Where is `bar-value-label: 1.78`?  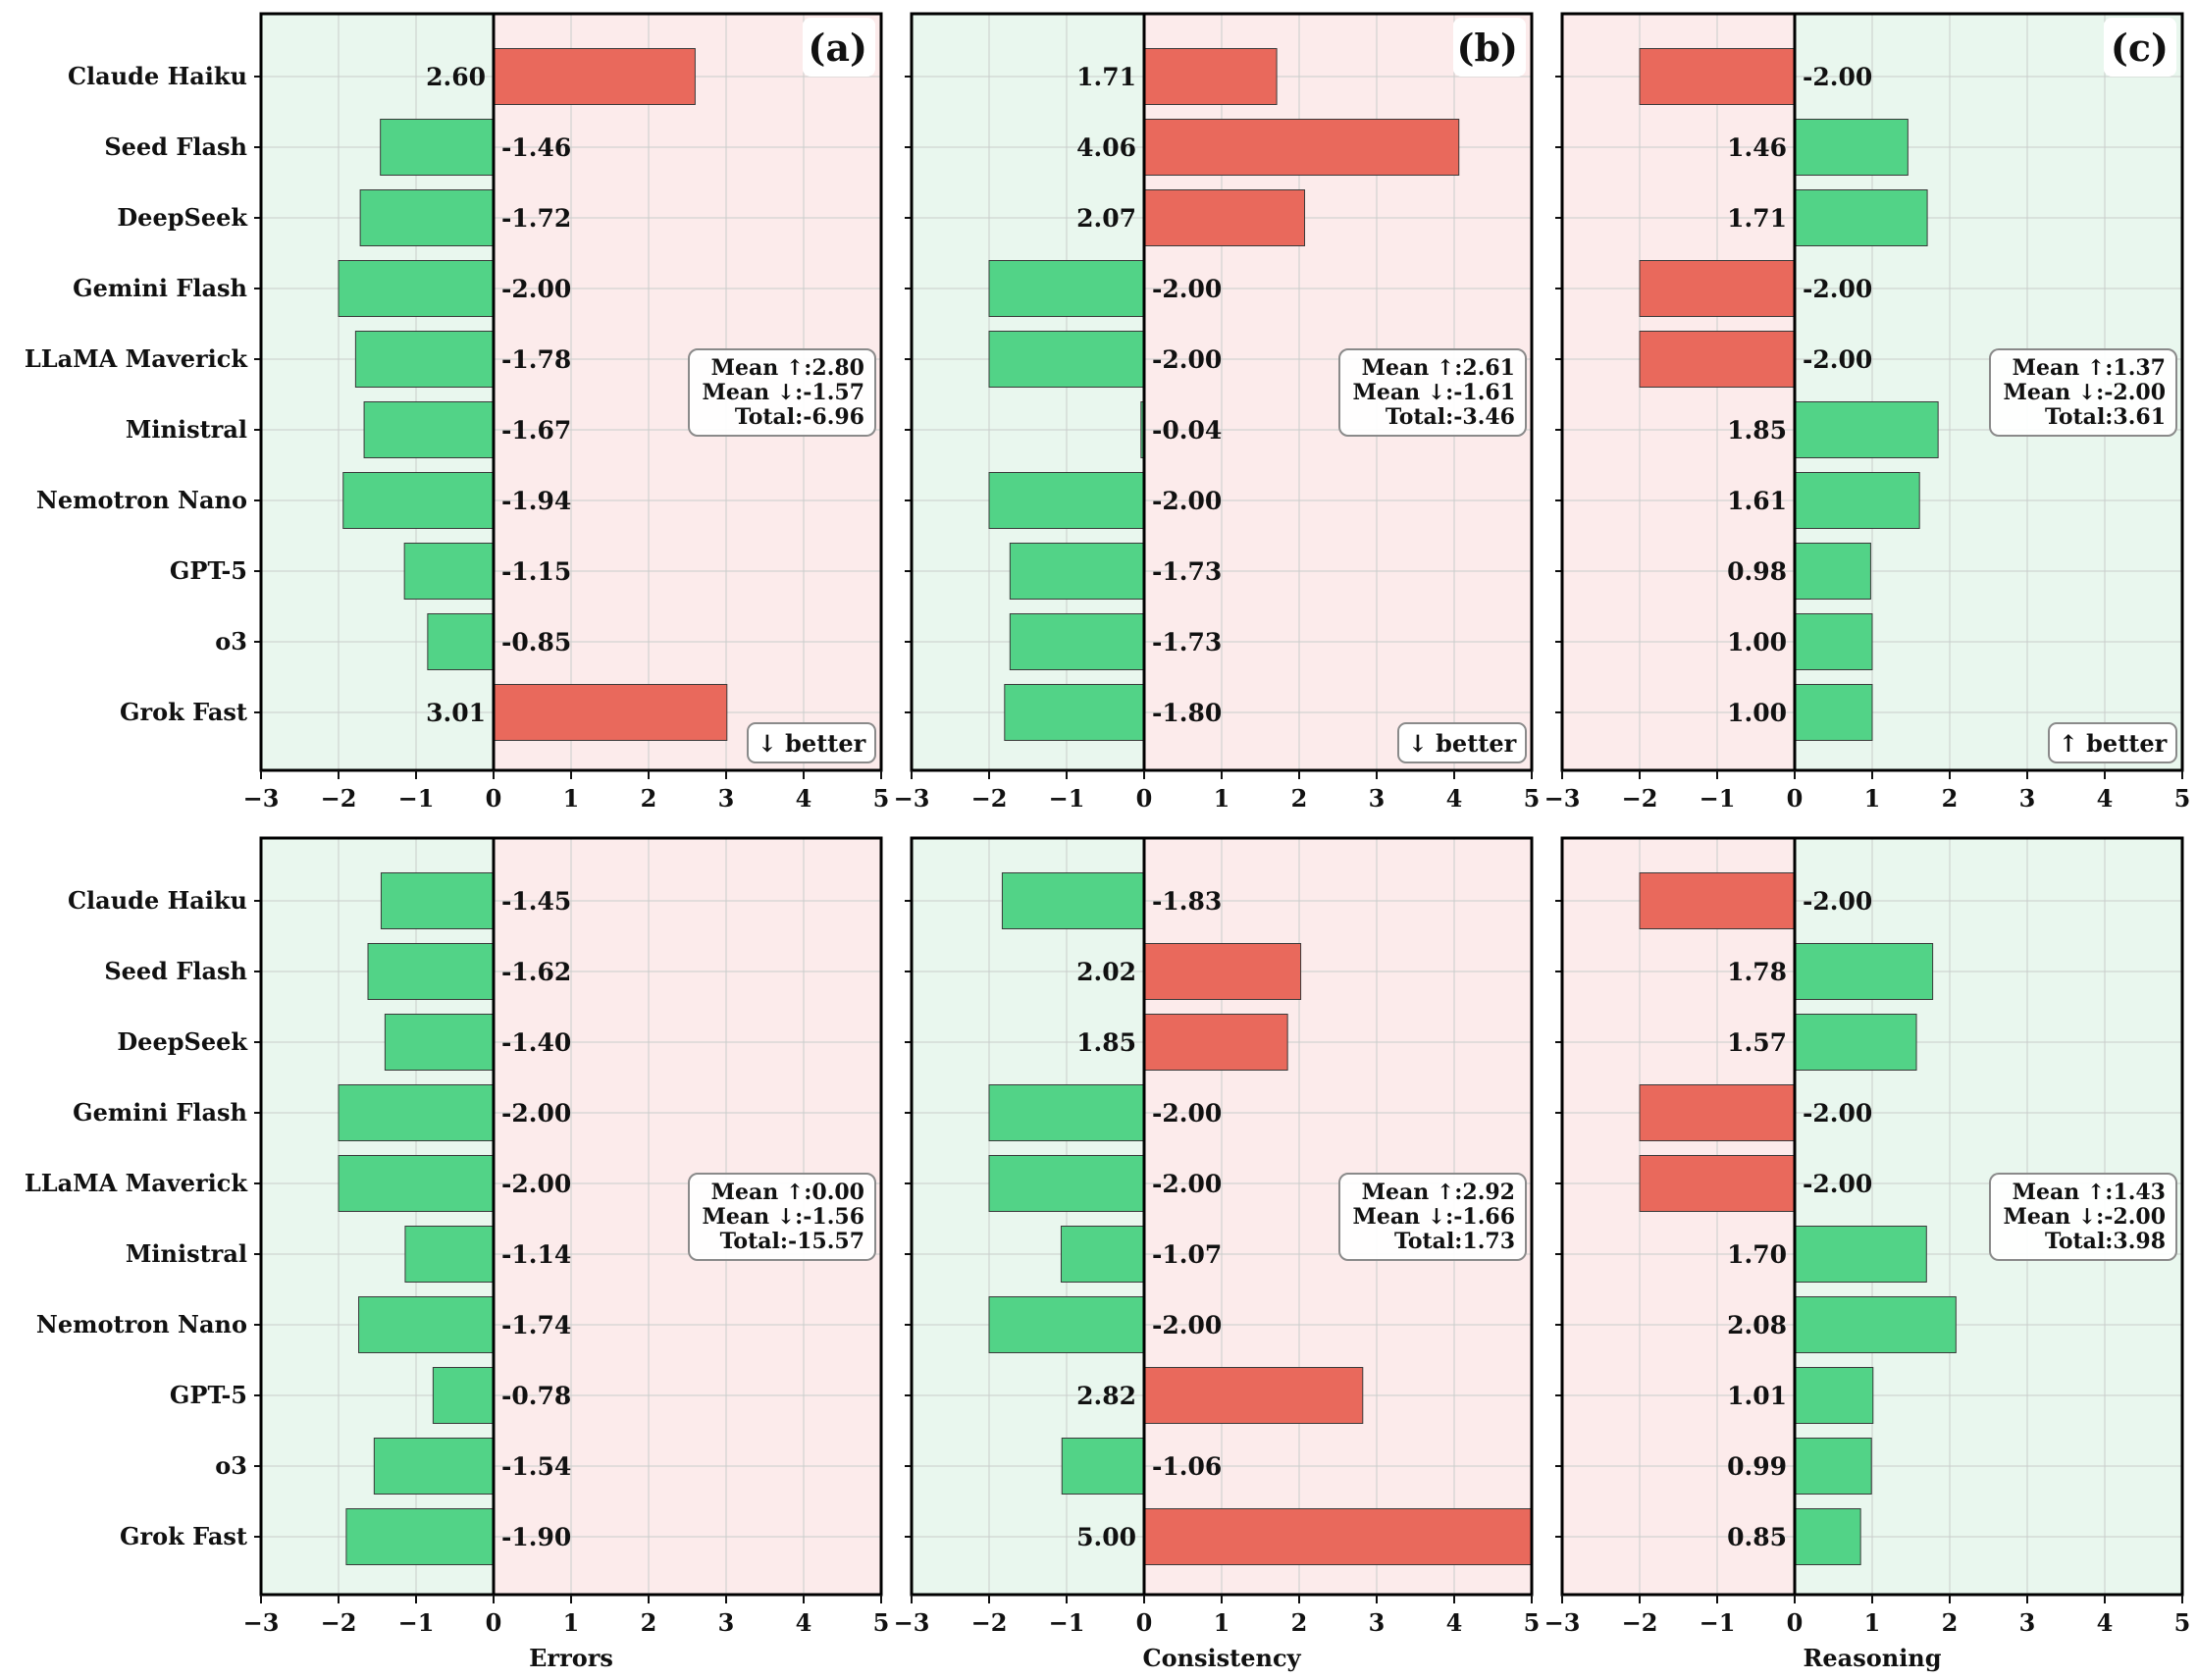 bar-value-label: 1.78 is located at coordinates (1757, 972).